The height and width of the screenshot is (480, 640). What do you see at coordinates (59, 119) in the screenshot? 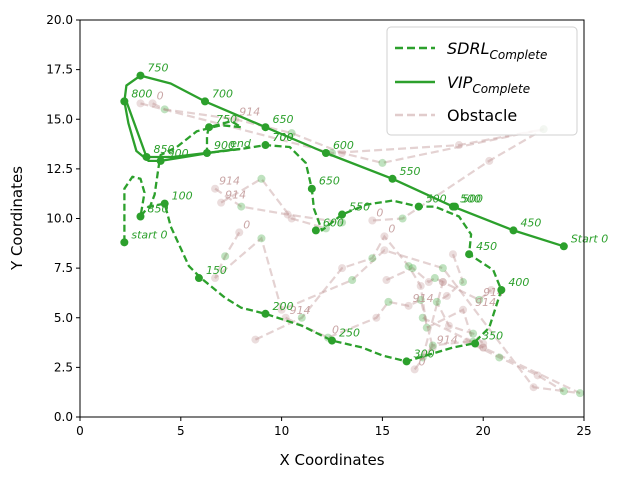
I see `y-tick-label: 15.0` at bounding box center [59, 119].